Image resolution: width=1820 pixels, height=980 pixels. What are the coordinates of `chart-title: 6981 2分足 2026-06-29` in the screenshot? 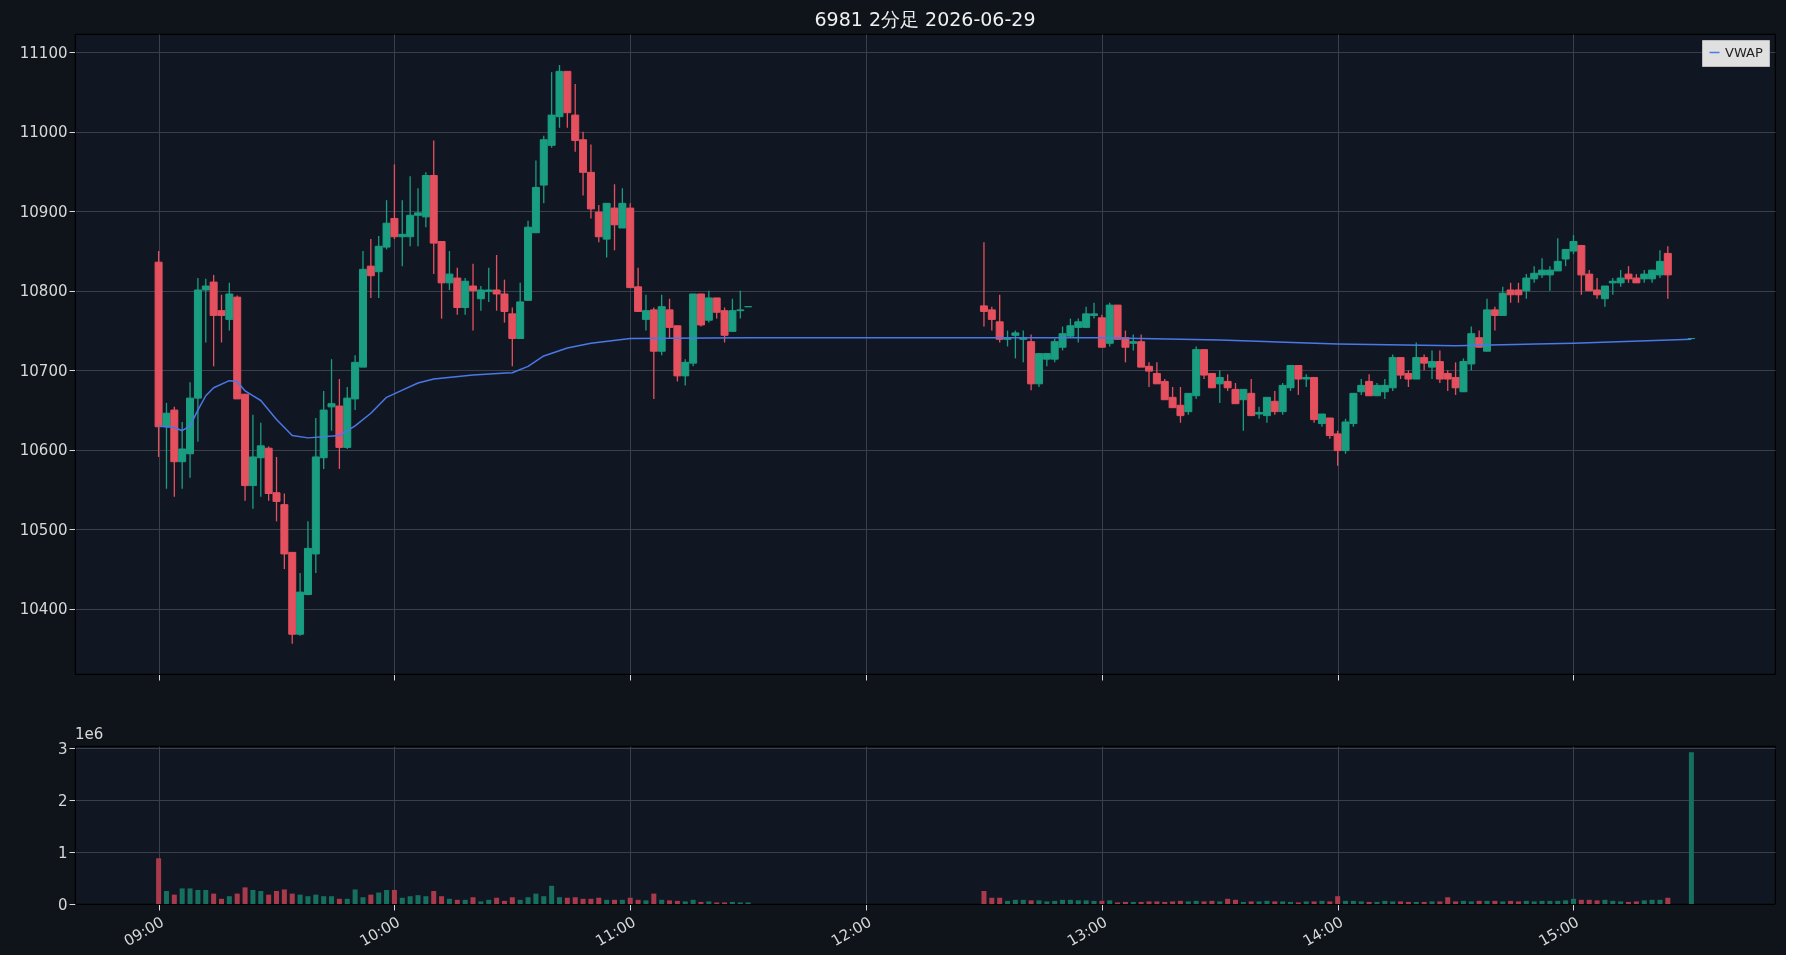 It's located at (925, 19).